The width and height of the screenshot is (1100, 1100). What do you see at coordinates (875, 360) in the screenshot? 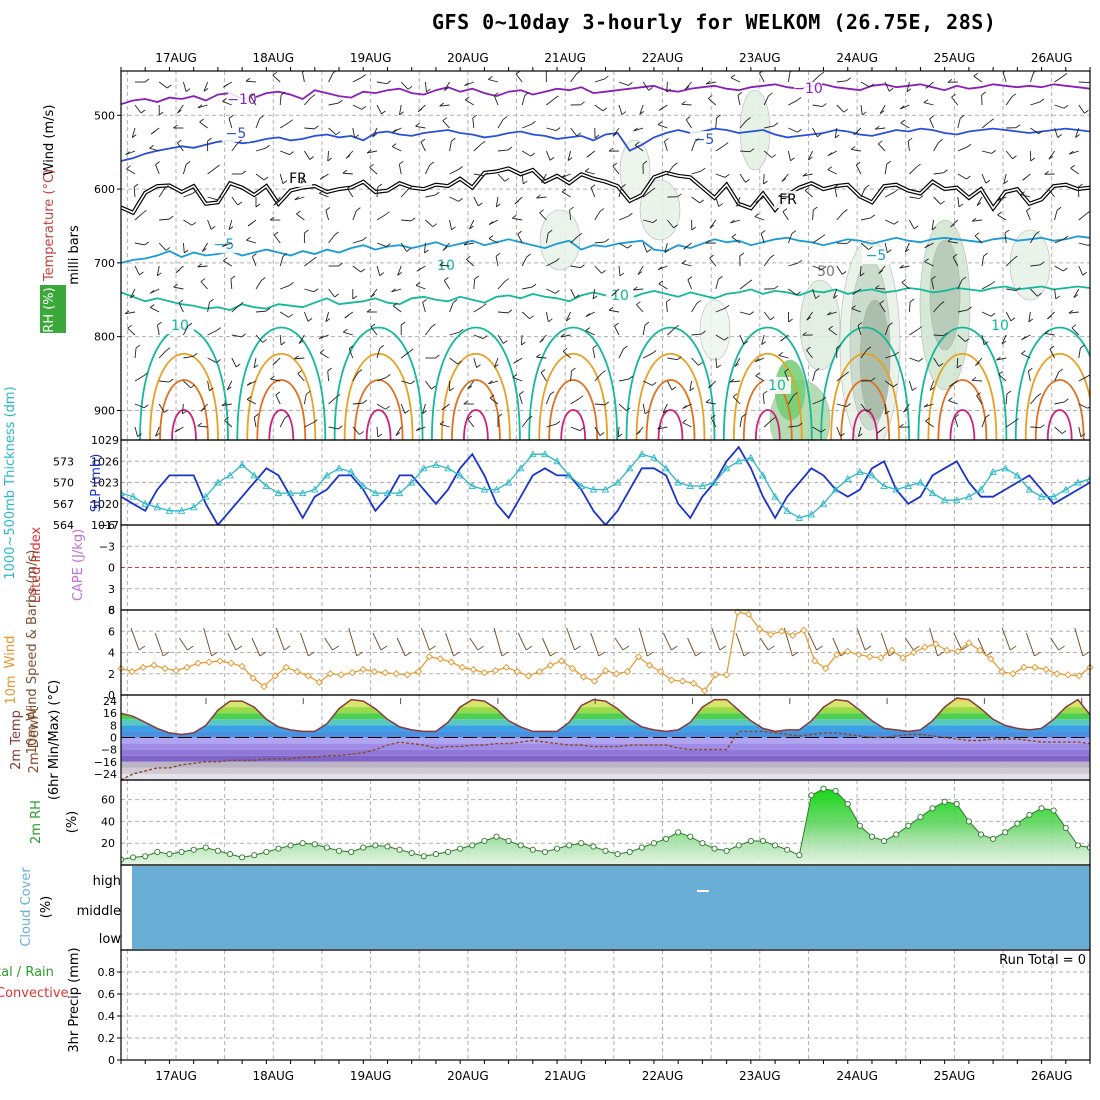
I see `rh-cloud-patch` at bounding box center [875, 360].